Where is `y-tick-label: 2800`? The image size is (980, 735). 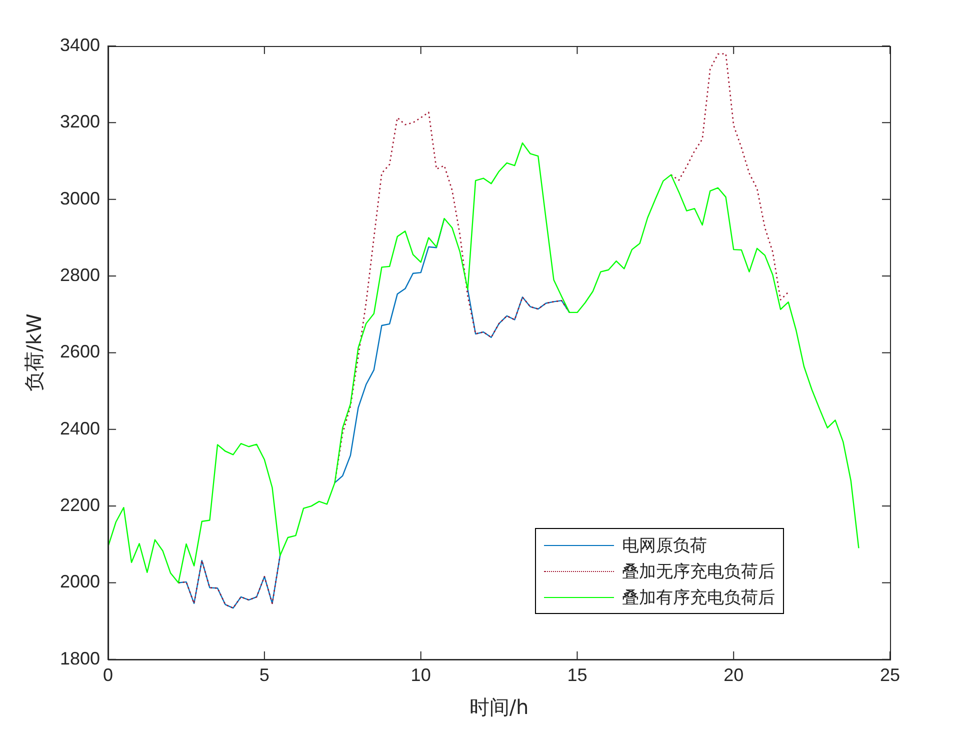
y-tick-label: 2800 is located at coordinates (80, 274).